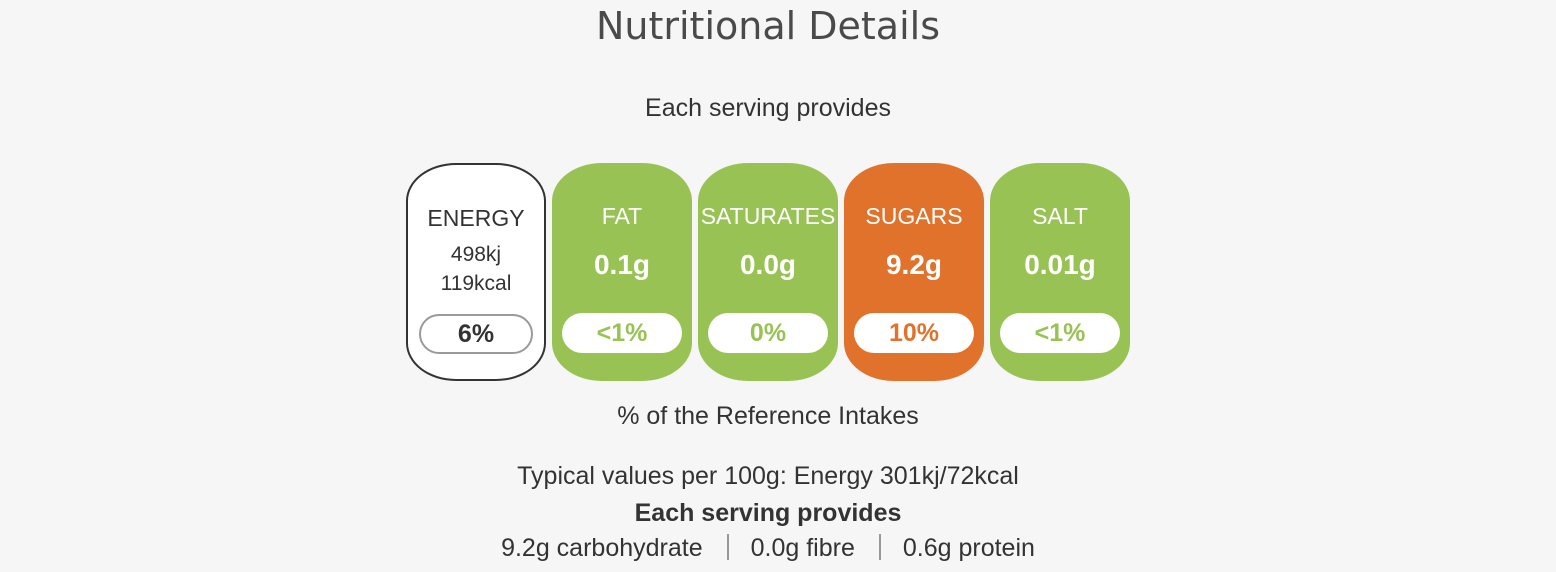  I want to click on serving-subheading: Each serving provides, so click(768, 513).